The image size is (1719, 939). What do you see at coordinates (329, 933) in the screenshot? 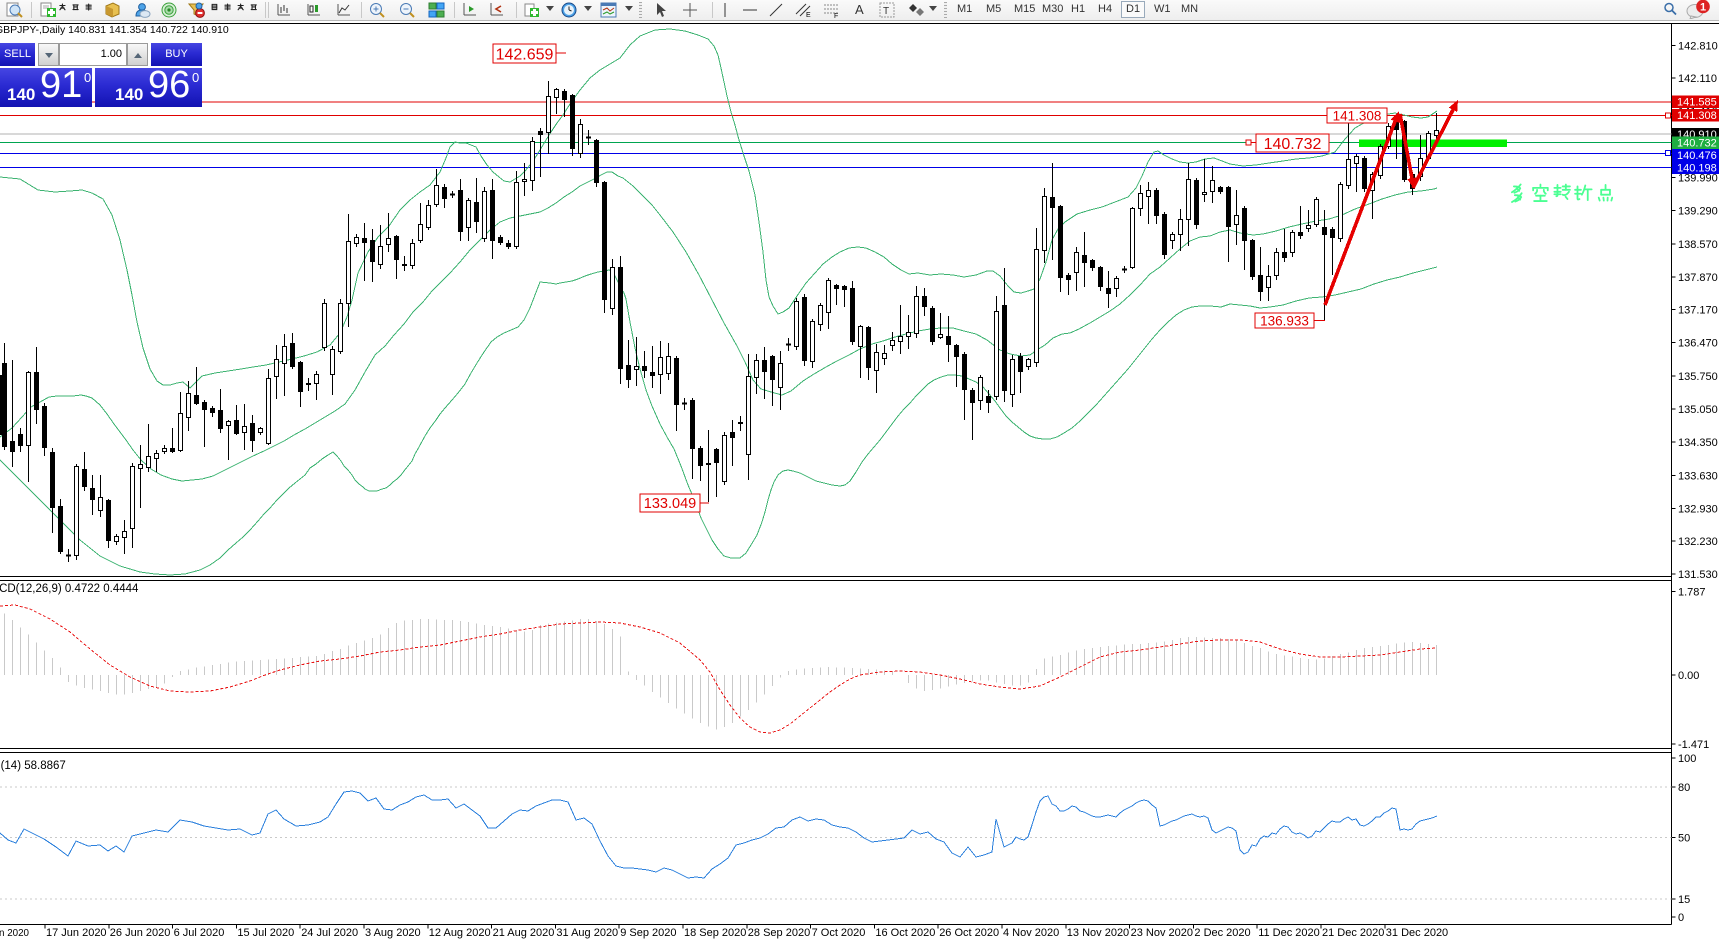
I see `svg-text: 24 Jul 2020` at bounding box center [329, 933].